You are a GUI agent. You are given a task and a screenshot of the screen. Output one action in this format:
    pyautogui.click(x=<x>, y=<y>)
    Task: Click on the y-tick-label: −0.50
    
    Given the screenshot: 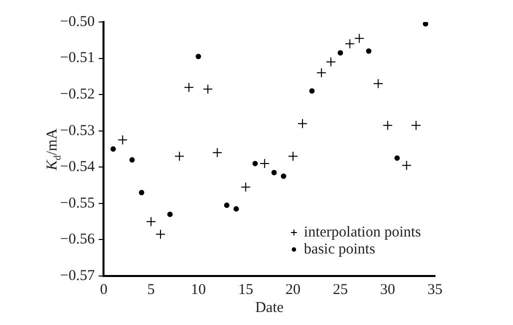 What is the action you would take?
    pyautogui.click(x=77, y=22)
    